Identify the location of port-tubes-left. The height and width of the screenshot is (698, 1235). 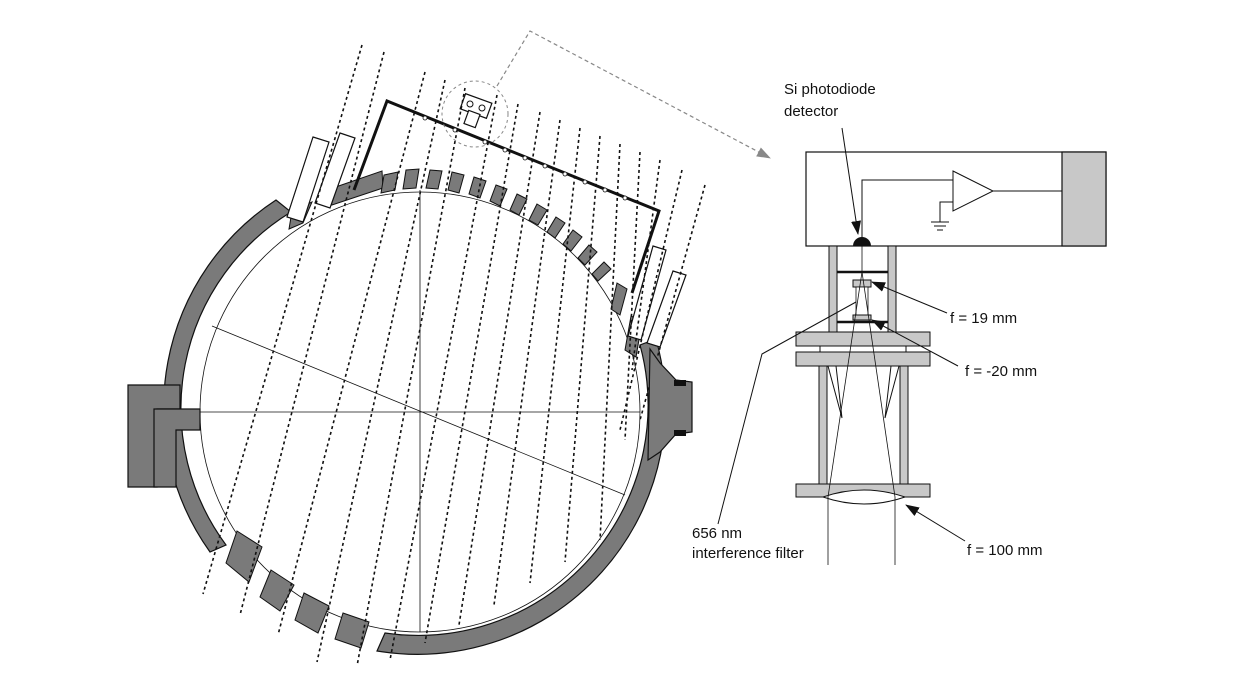
(321, 177).